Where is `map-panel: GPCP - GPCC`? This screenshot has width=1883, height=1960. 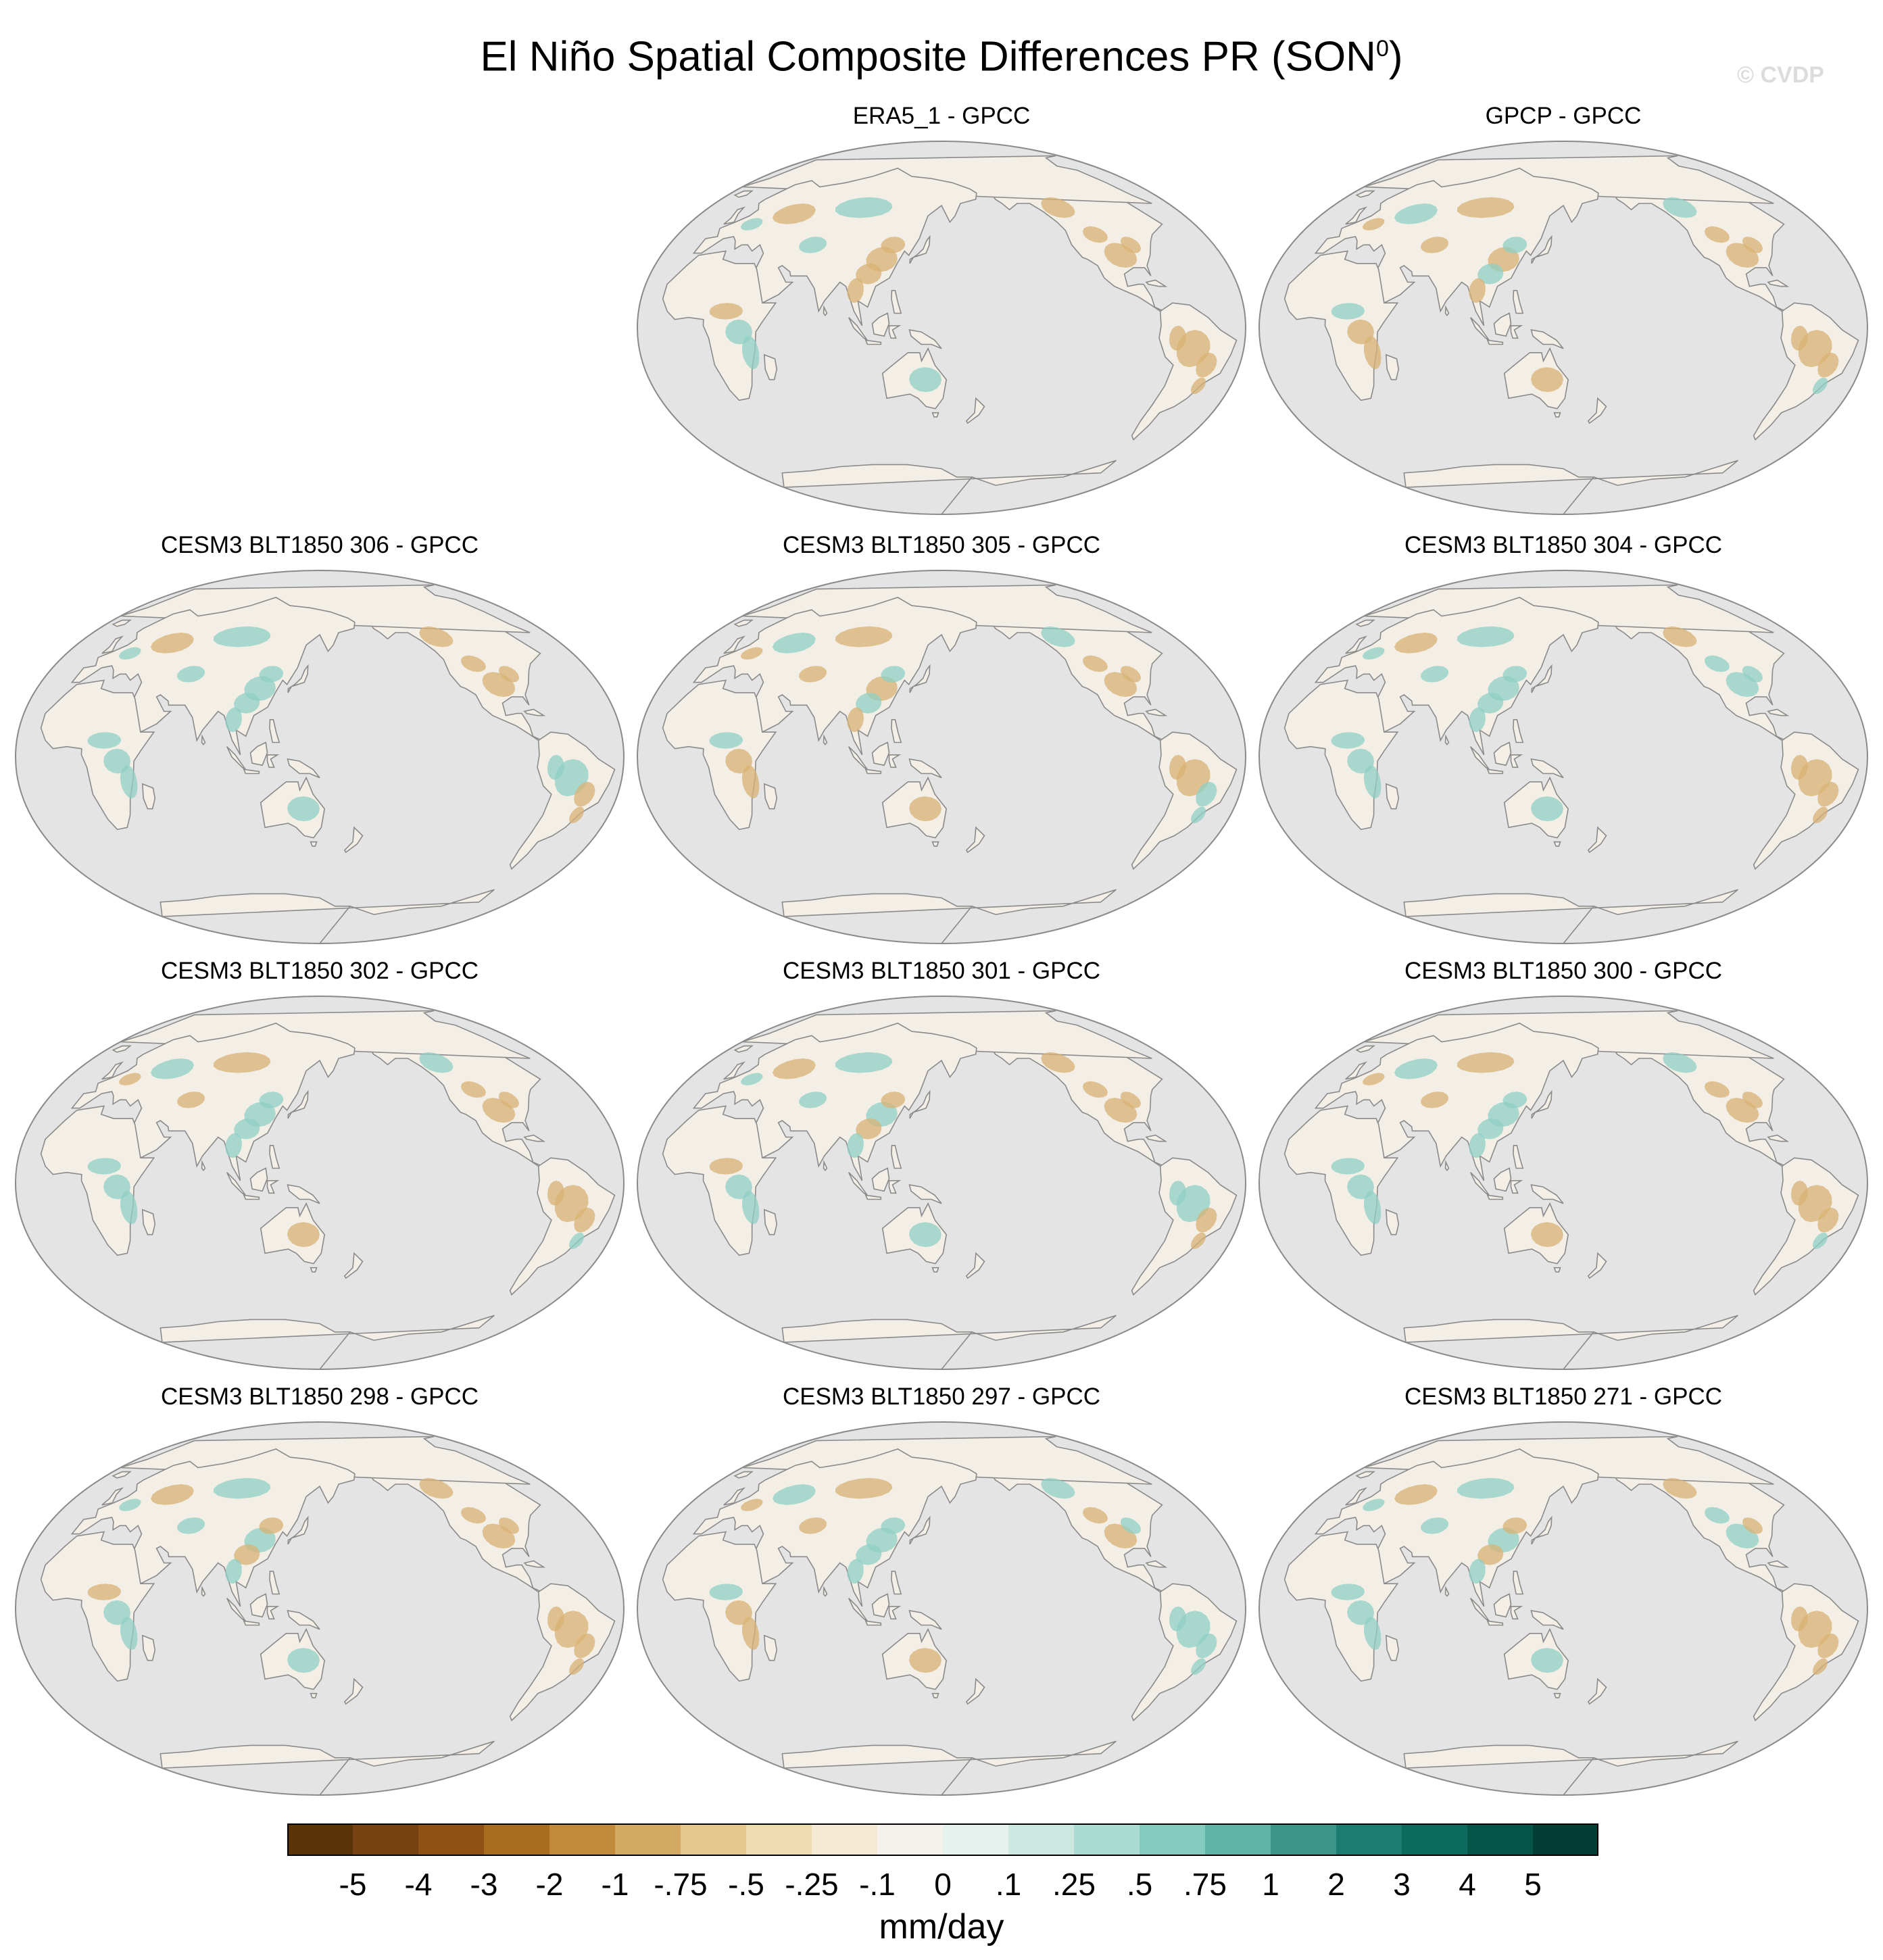
map-panel: GPCP - GPCC is located at coordinates (1563, 327).